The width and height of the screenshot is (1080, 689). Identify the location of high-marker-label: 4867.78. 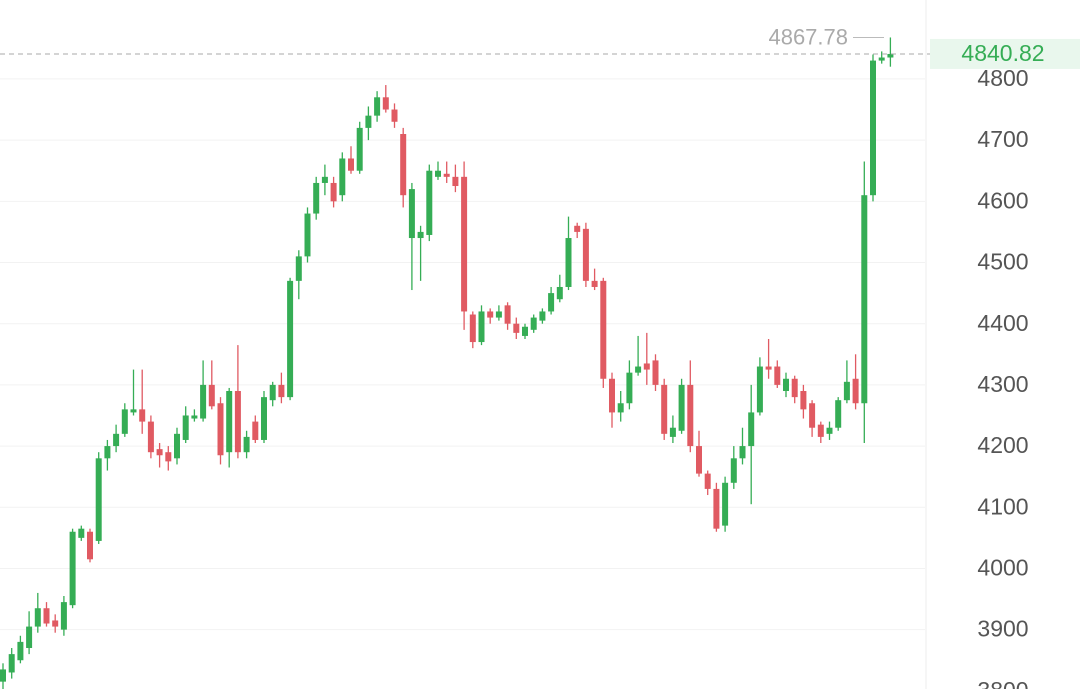
(808, 36).